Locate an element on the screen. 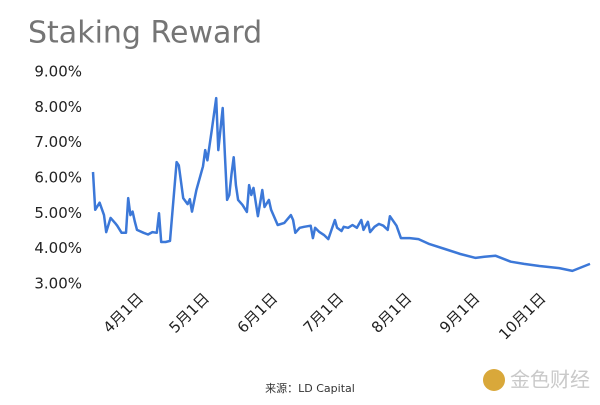 This screenshot has height=405, width=600. y-tick-label: 8.00% is located at coordinates (58, 107).